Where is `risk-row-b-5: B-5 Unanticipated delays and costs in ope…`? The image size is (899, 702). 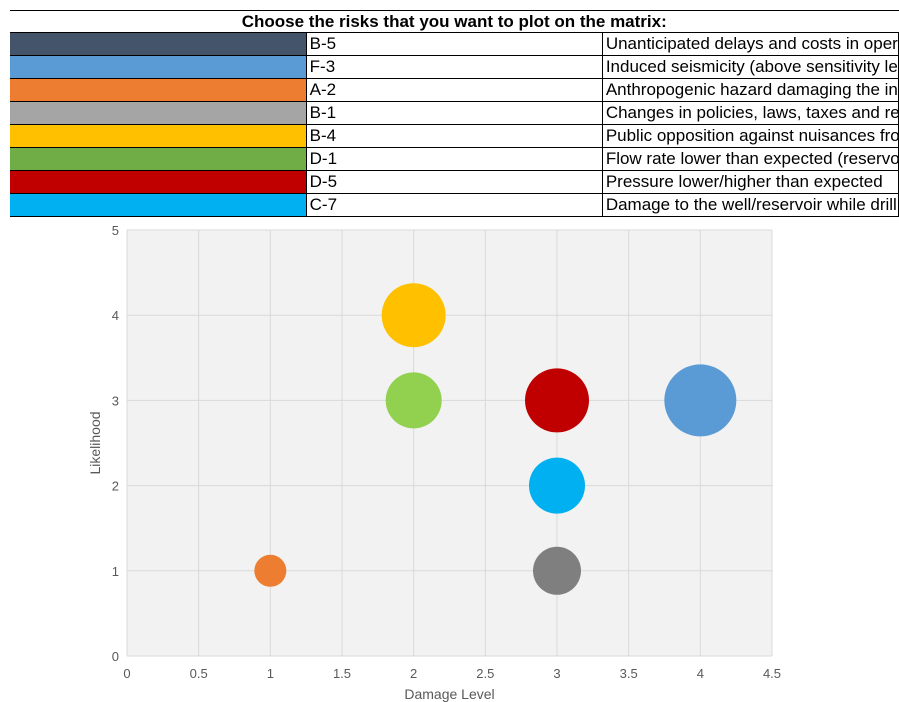 risk-row-b-5: B-5 Unanticipated delays and costs in ope… is located at coordinates (454, 44).